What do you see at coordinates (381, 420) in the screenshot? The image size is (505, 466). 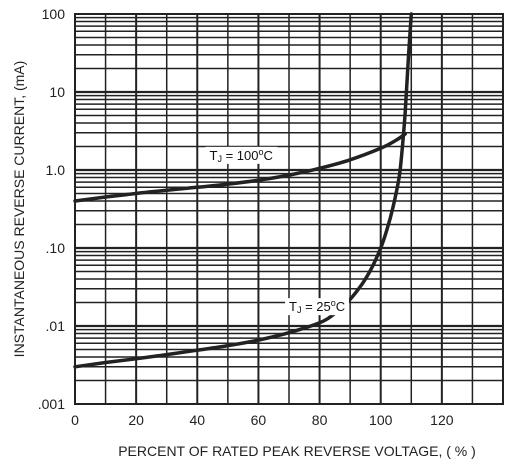 I see `x-tick-label: 100` at bounding box center [381, 420].